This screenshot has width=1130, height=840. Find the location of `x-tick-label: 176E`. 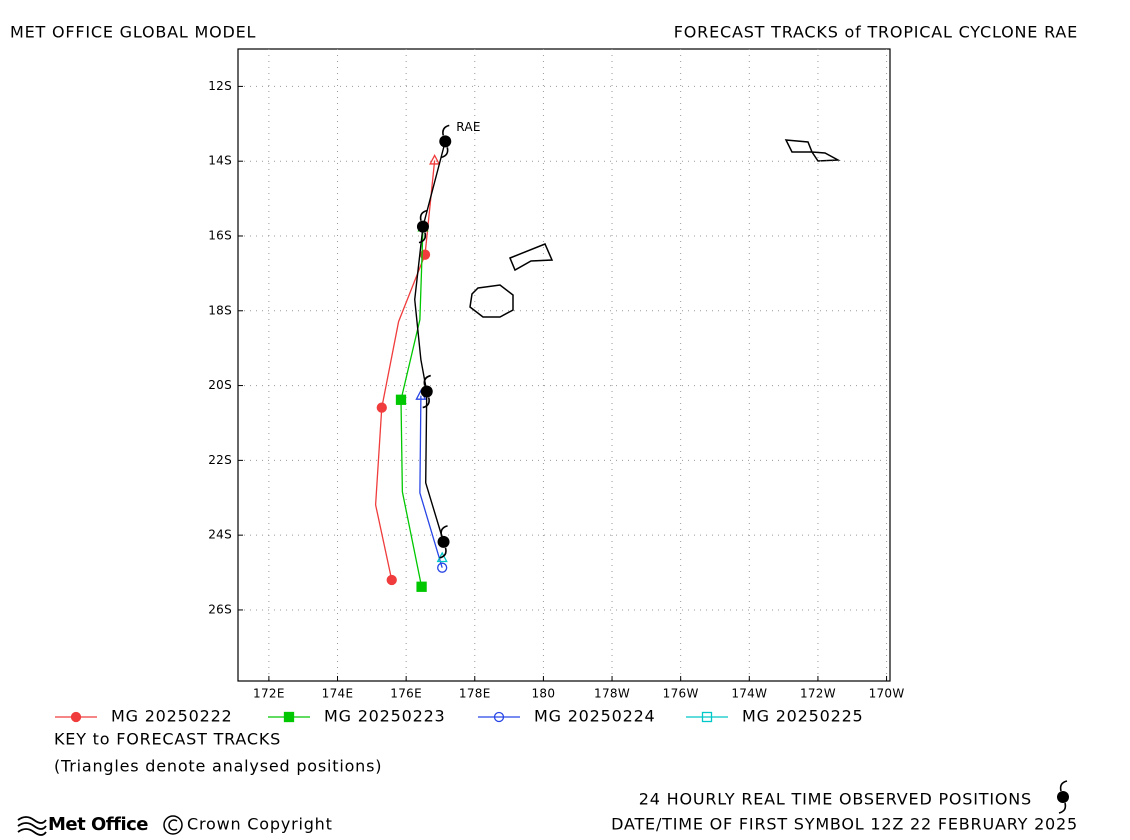

x-tick-label: 176E is located at coordinates (406, 694).